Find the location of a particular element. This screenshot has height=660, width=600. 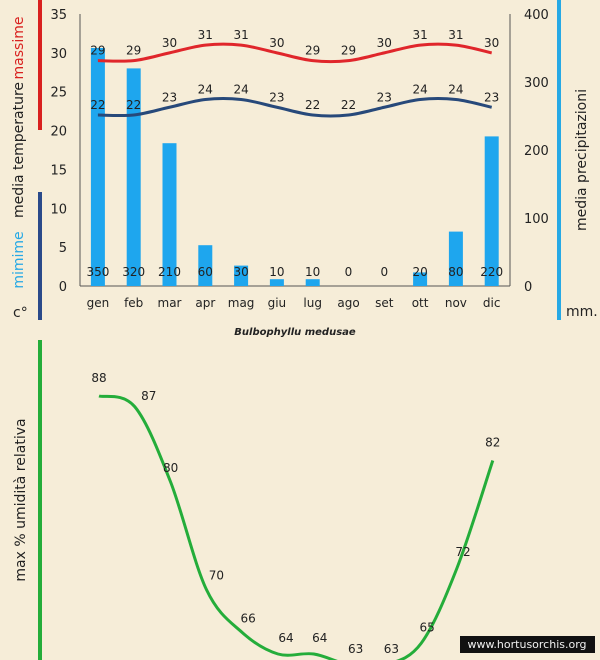

precipitation-bar-mag is located at coordinates (241, 275).